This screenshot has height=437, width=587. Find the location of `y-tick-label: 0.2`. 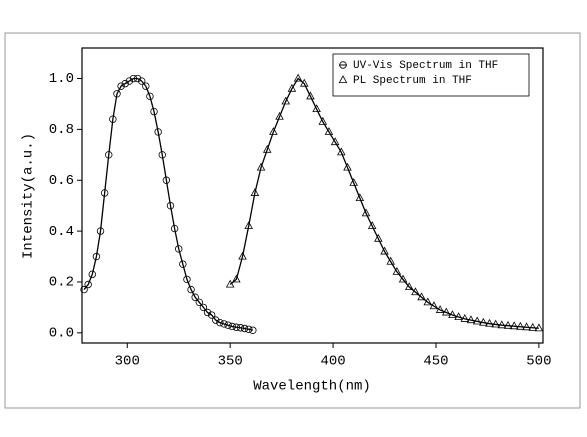

y-tick-label: 0.2 is located at coordinates (61, 283).